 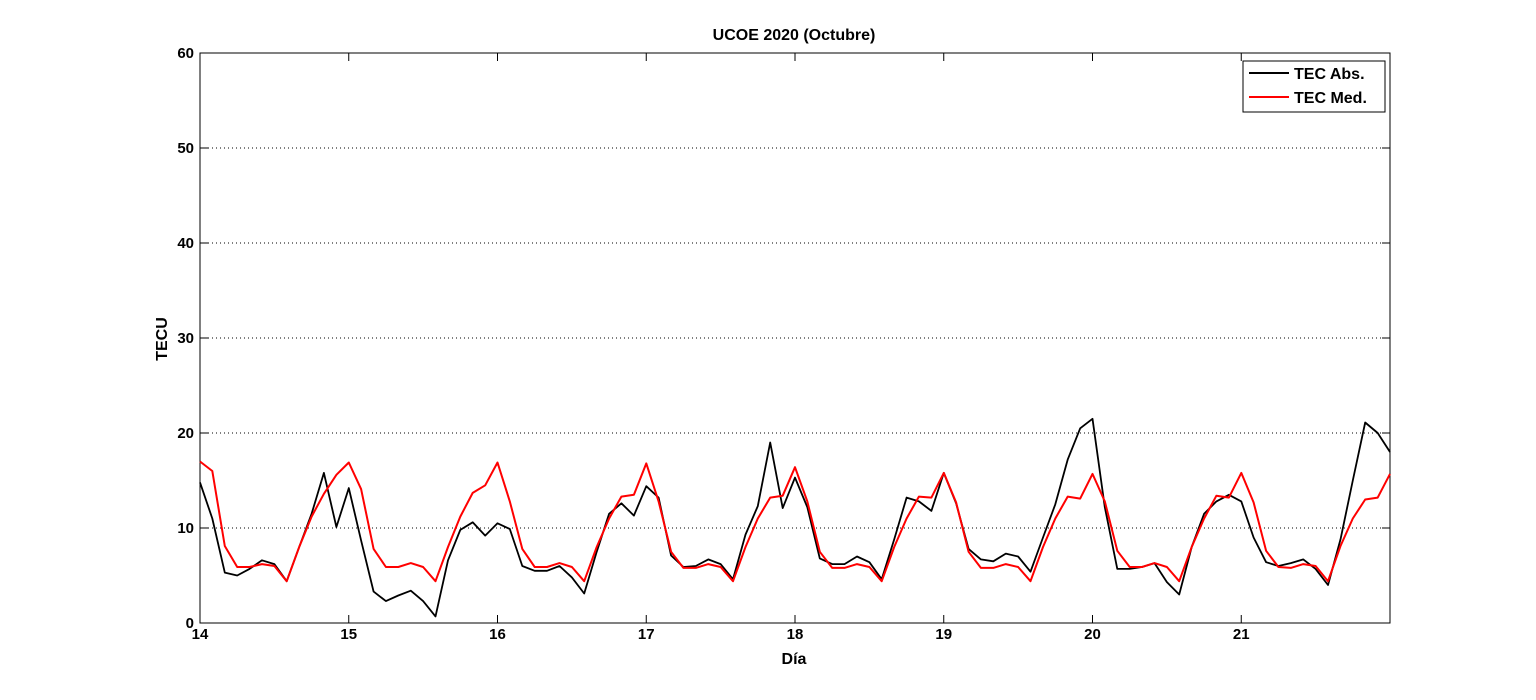 What do you see at coordinates (943, 634) in the screenshot?
I see `x-tick-label: 19` at bounding box center [943, 634].